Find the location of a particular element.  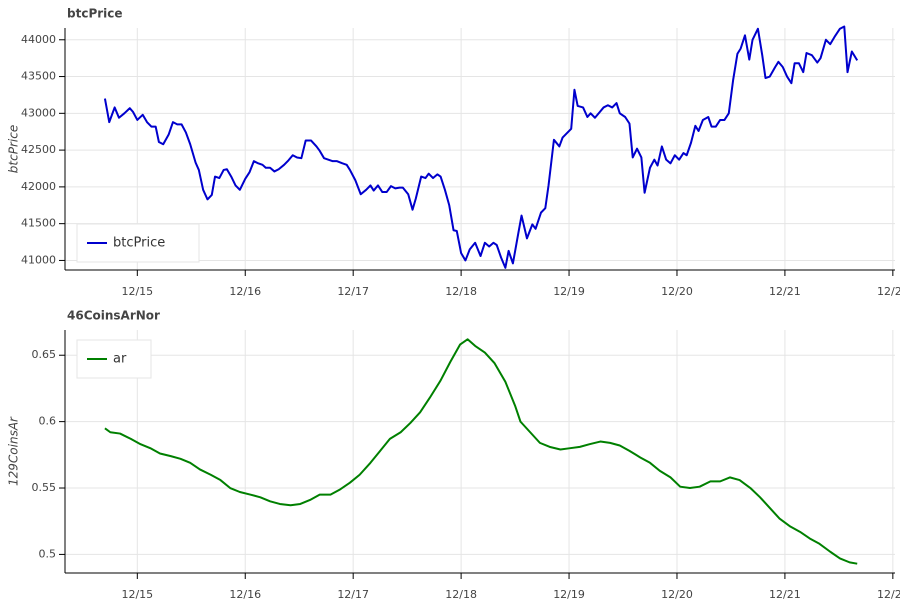

y-tick-label: 0.5 is located at coordinates (48, 553).